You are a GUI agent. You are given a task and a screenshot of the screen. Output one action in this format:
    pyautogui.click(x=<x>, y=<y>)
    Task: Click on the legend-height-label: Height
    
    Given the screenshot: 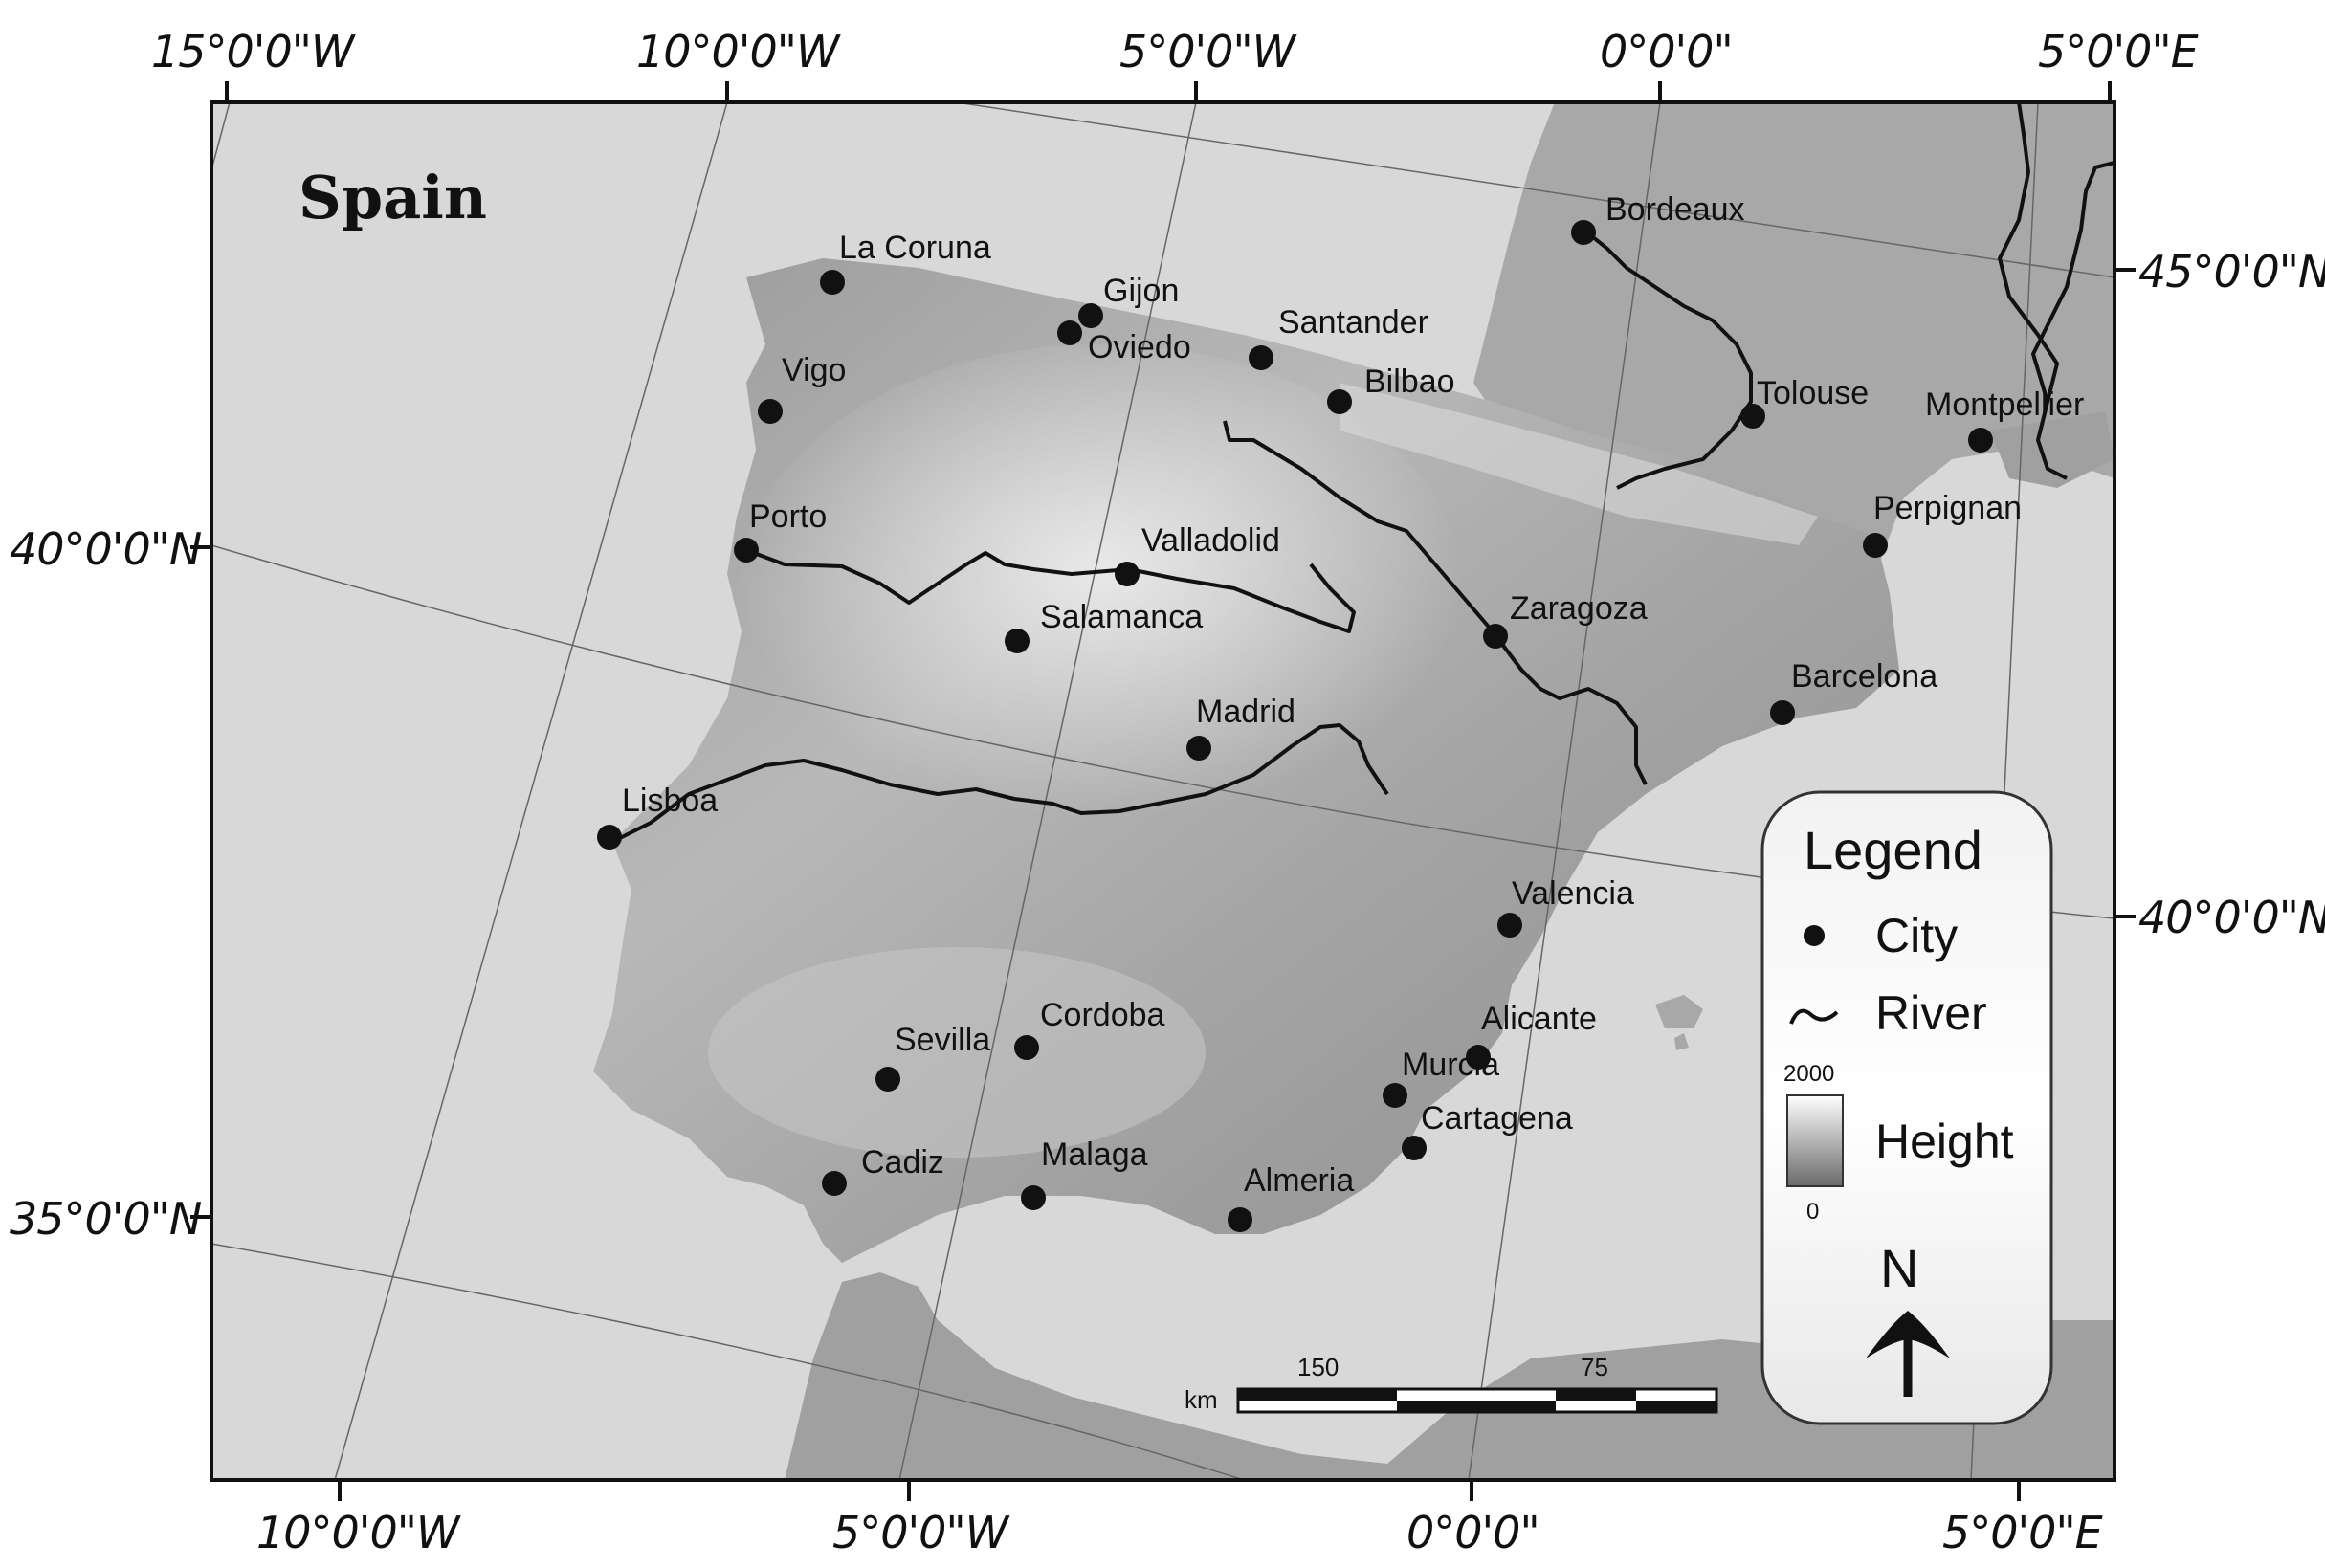 What is the action you would take?
    pyautogui.click(x=1944, y=1141)
    